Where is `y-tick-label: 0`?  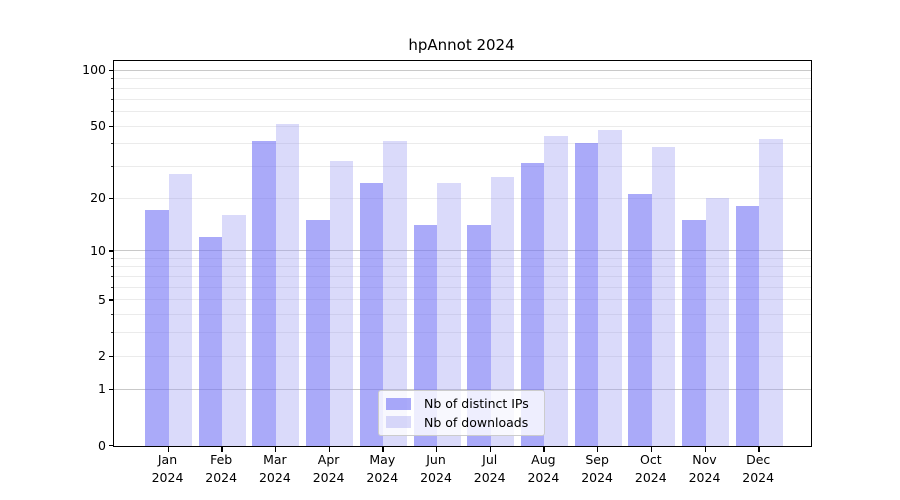
y-tick-label: 0 is located at coordinates (102, 445).